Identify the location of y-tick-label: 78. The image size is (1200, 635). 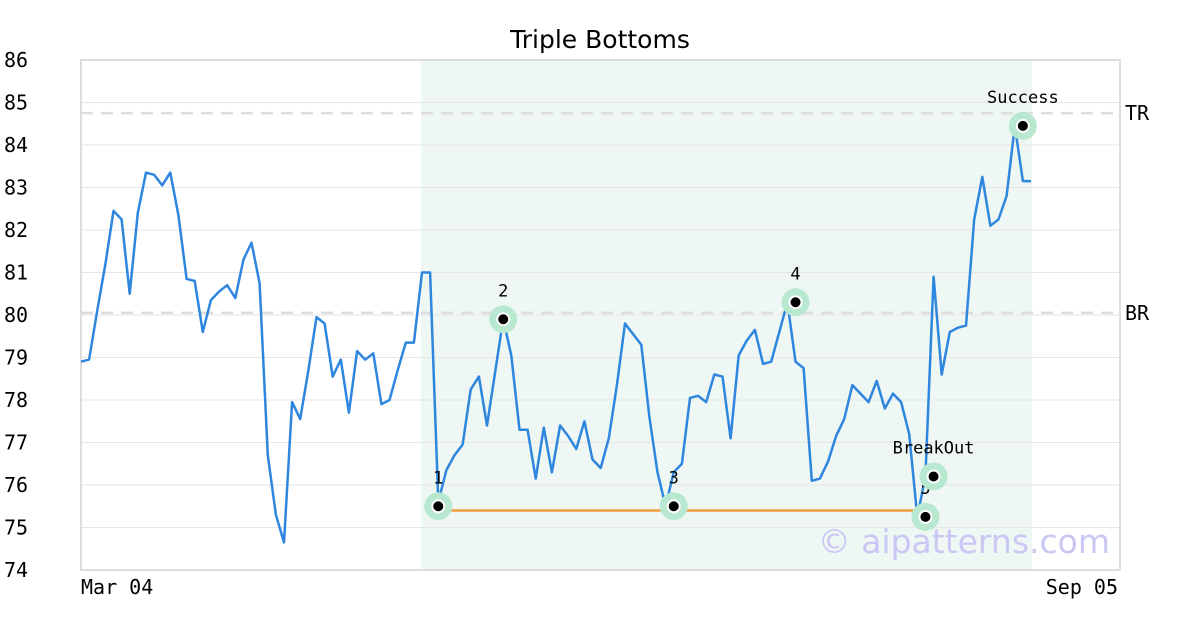
(16, 400).